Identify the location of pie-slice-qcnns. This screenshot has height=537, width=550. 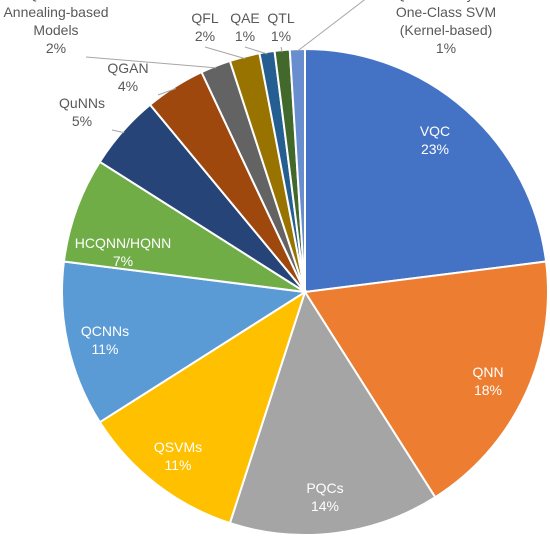
(184, 342).